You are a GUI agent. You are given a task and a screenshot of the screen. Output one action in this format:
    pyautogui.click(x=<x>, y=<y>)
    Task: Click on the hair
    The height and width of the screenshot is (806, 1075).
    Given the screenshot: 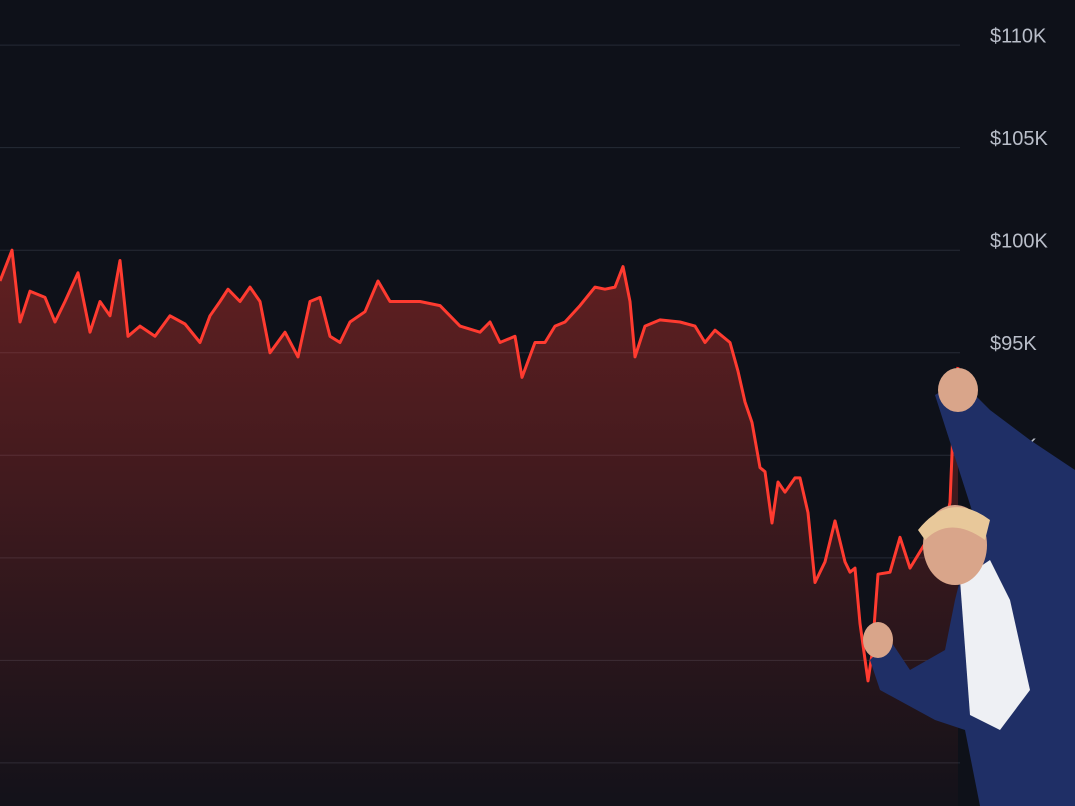 What is the action you would take?
    pyautogui.click(x=954, y=523)
    